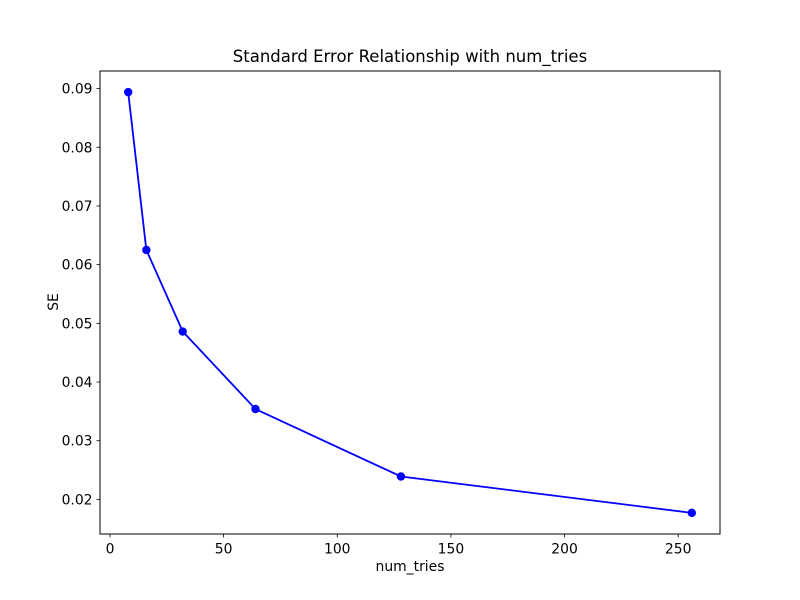  Describe the element at coordinates (77, 383) in the screenshot. I see `y-tick-label: 0.04` at that location.